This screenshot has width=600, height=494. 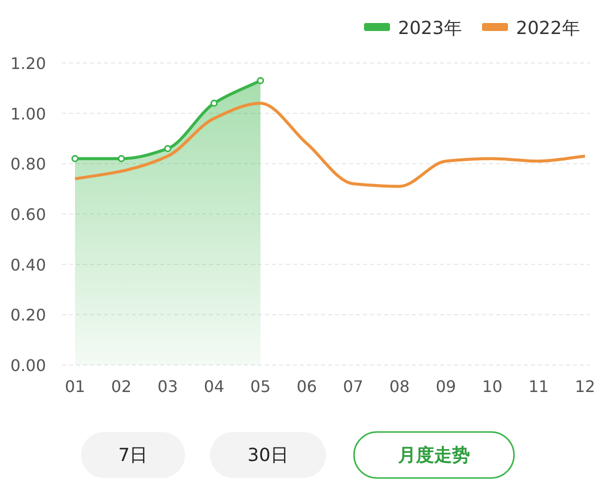 What do you see at coordinates (28, 63) in the screenshot?
I see `y-tick-label: 1.20` at bounding box center [28, 63].